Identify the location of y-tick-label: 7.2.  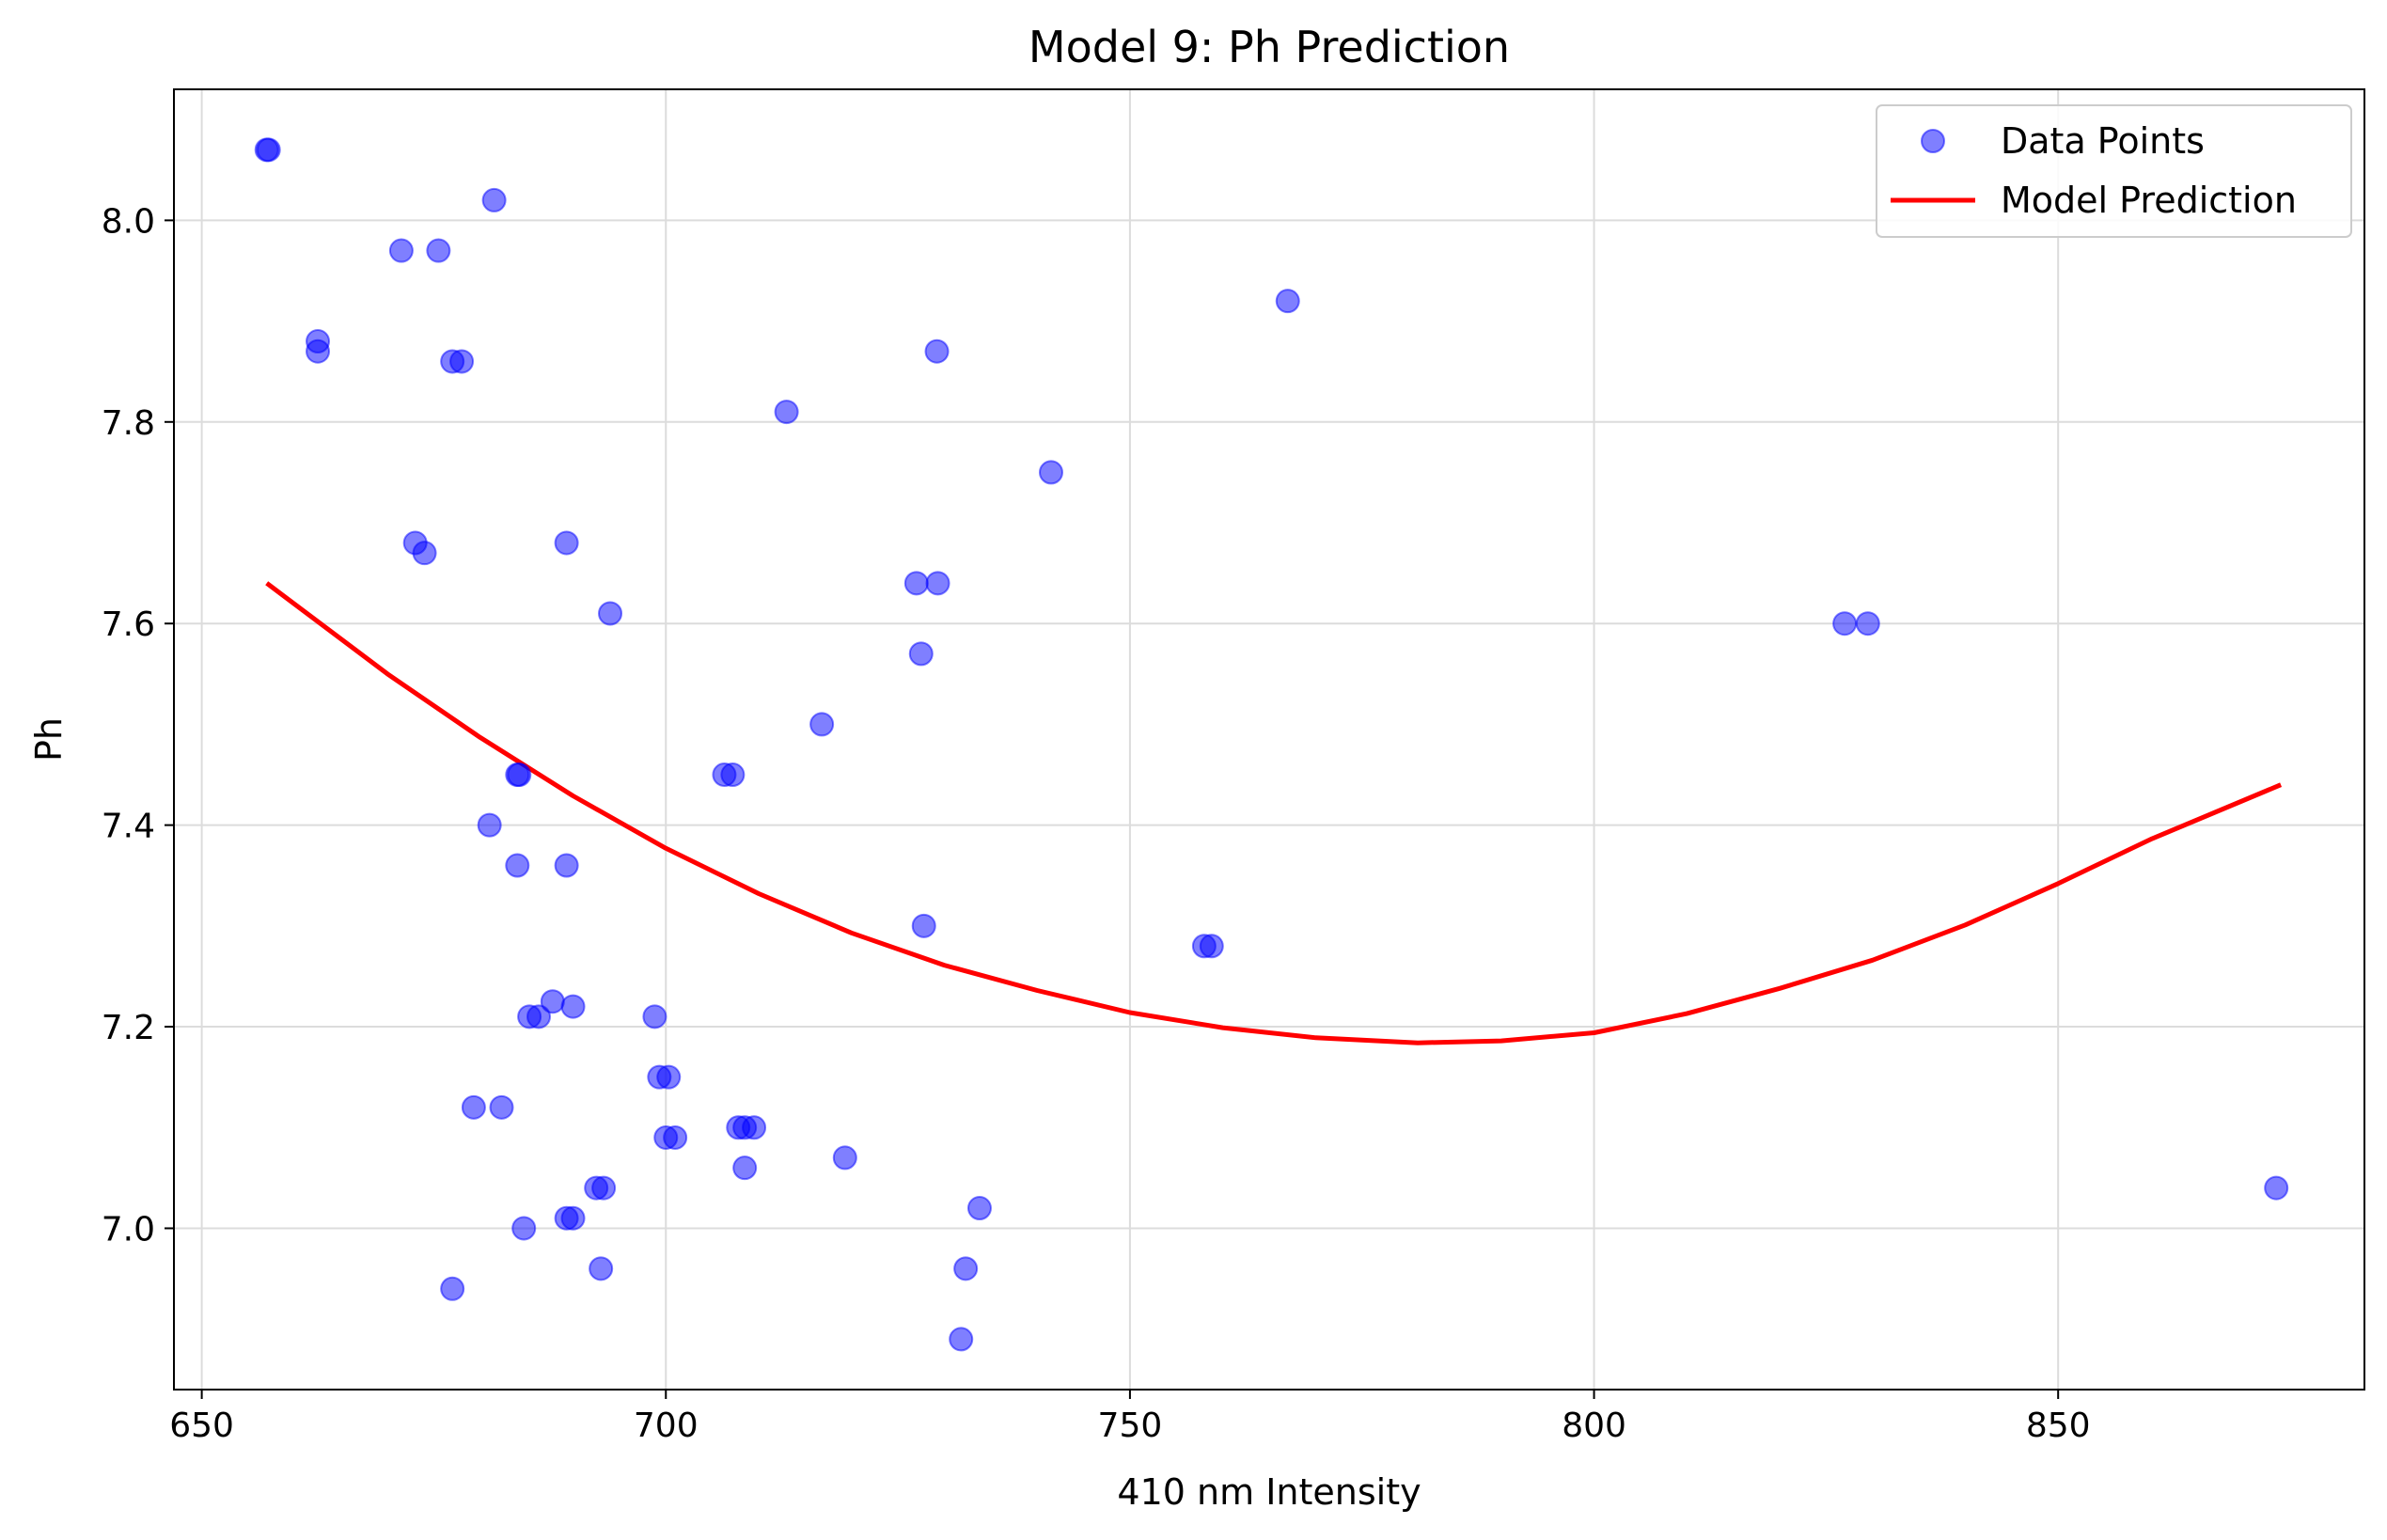
(128, 1028).